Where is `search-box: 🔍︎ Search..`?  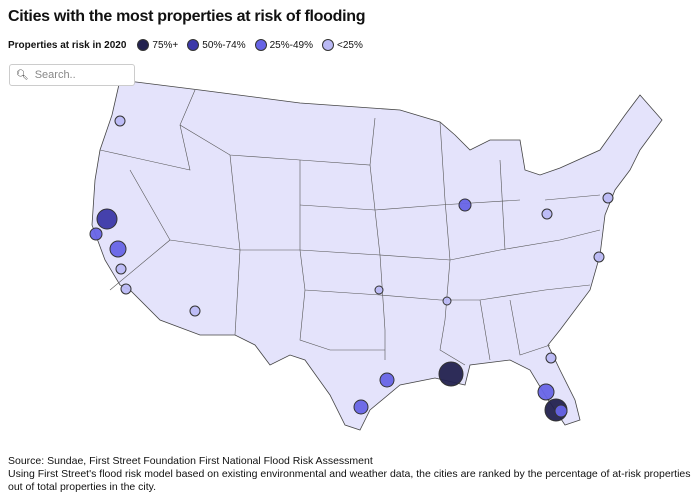 search-box: 🔍︎ Search.. is located at coordinates (72, 75).